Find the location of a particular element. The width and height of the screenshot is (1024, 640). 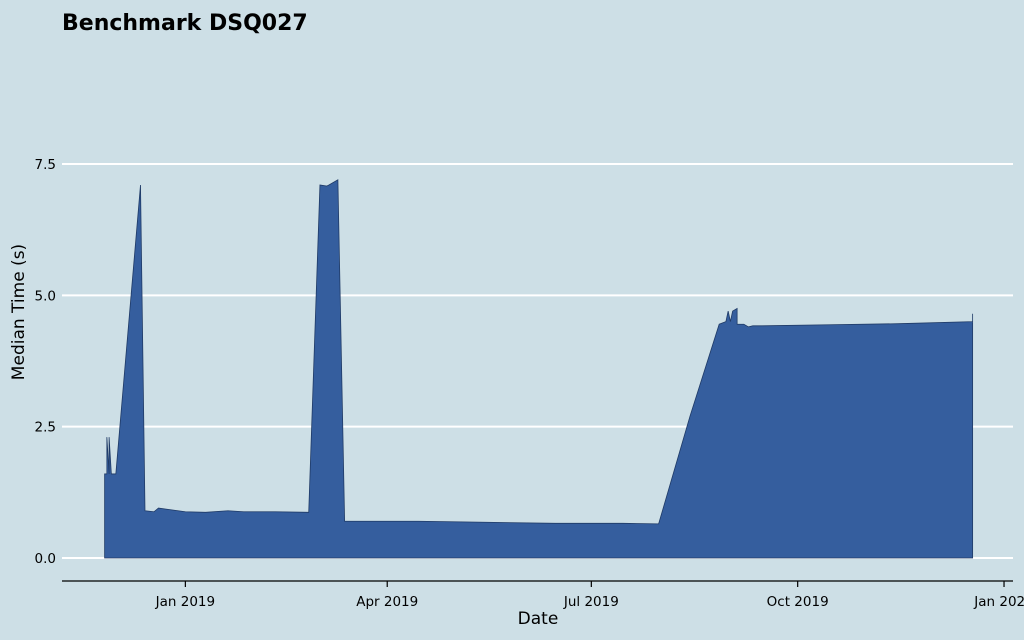

x-tick-label: Apr 2019 is located at coordinates (387, 602).